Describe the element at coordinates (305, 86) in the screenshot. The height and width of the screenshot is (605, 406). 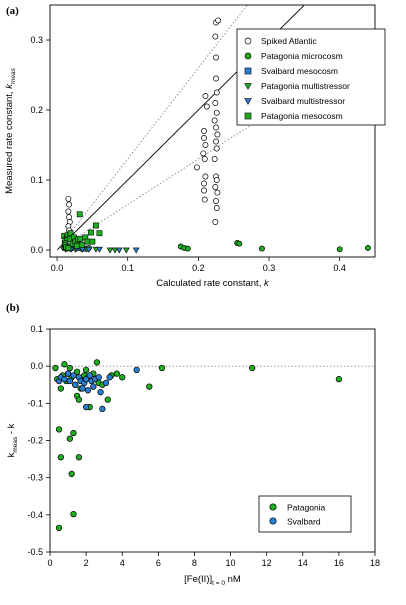
I see `legend-label: Patagonia multistressor` at that location.